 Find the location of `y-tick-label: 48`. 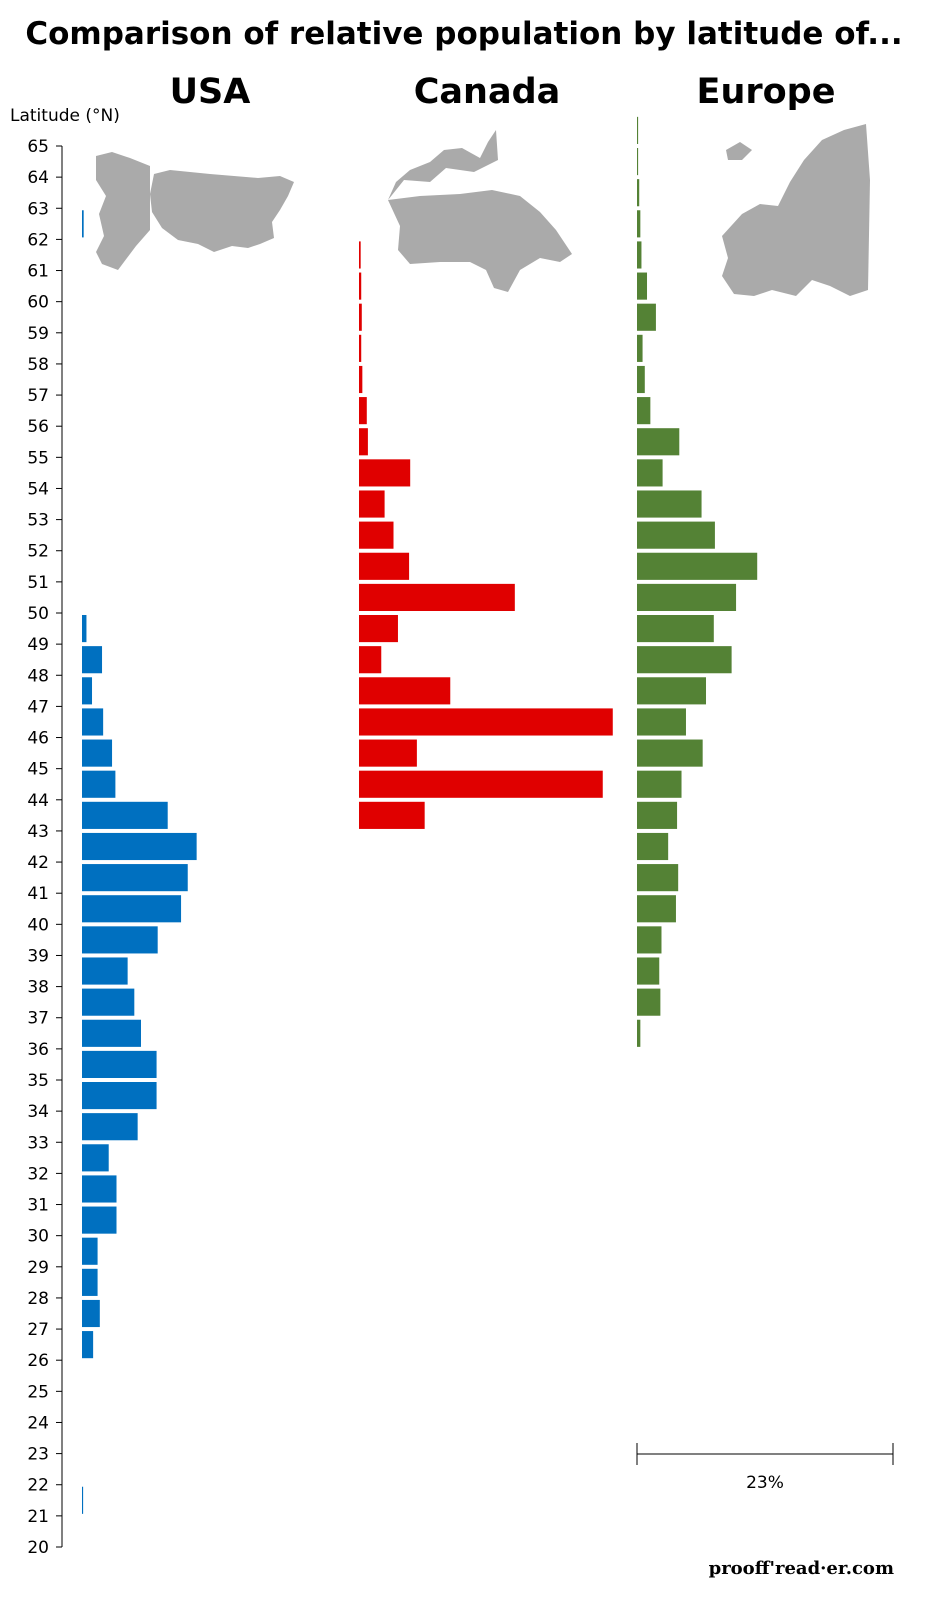

y-tick-label: 48 is located at coordinates (38, 676).